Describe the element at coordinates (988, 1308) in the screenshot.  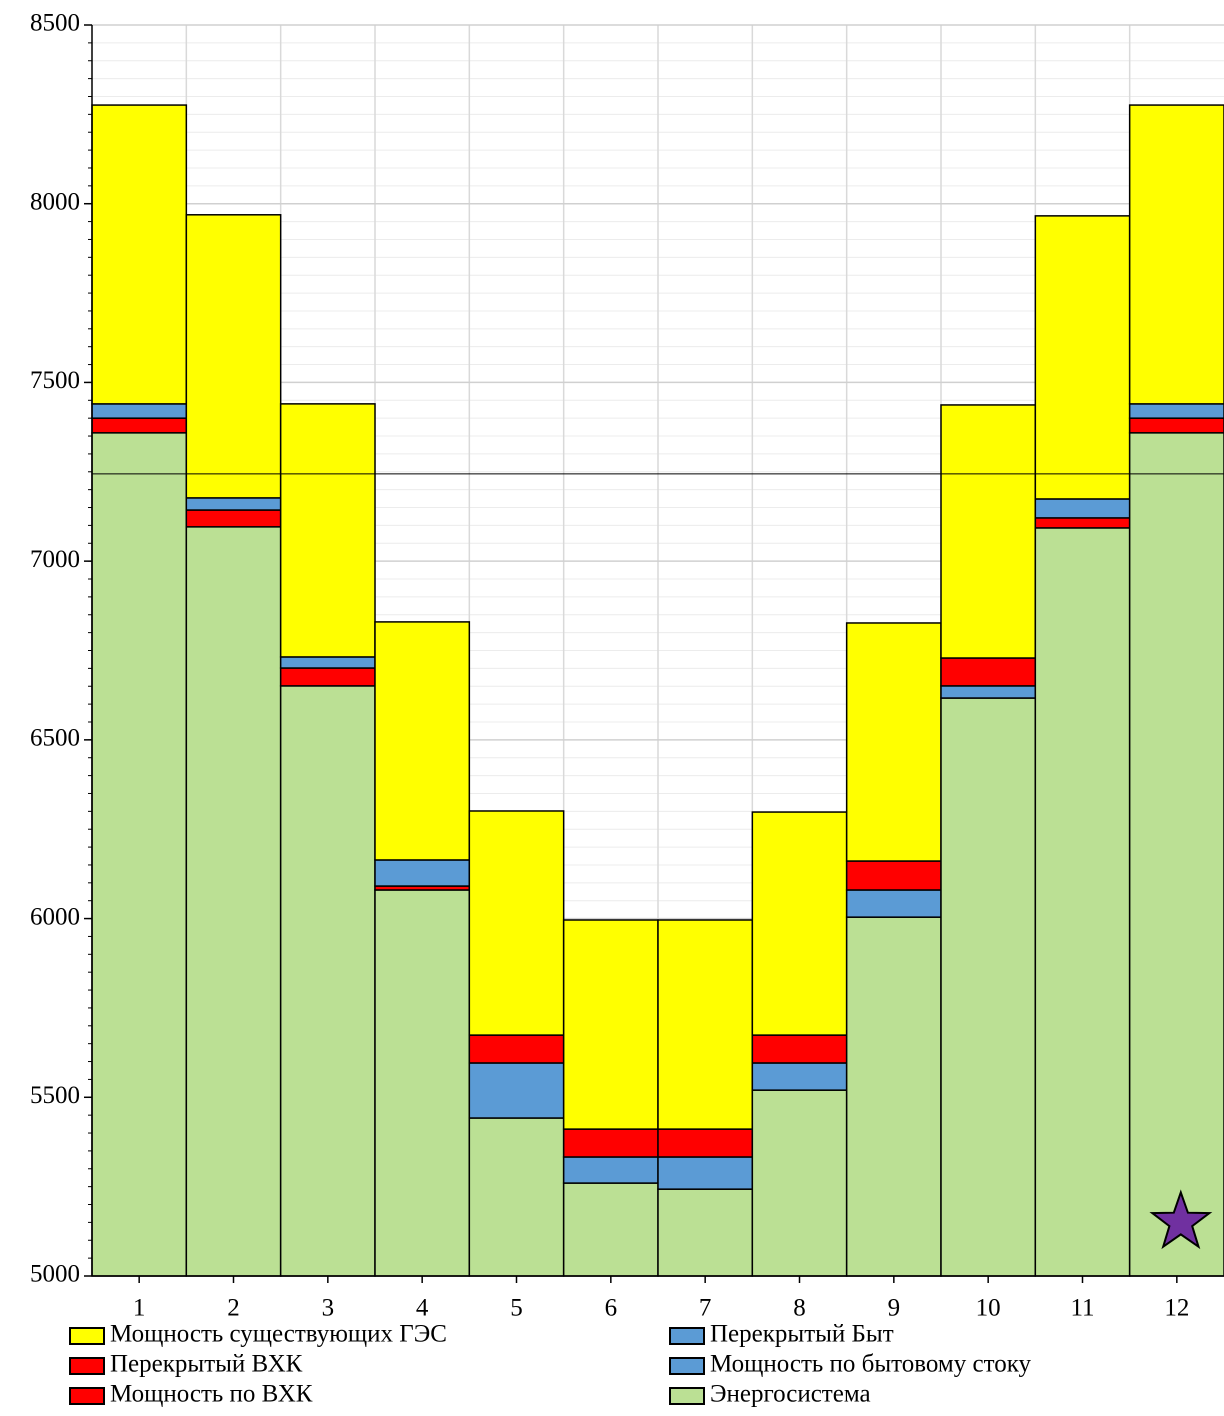
I see `x-tick-label: 10` at that location.